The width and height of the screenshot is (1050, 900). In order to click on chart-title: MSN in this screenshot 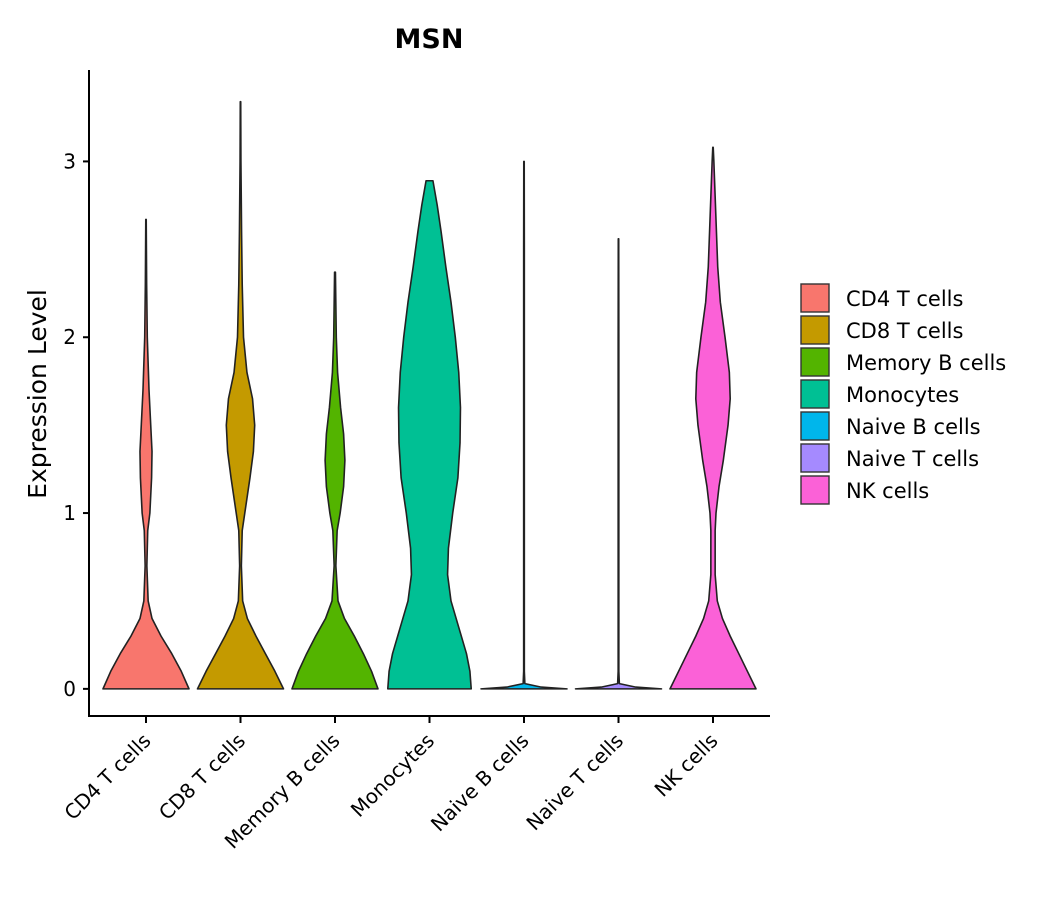, I will do `click(429, 39)`.